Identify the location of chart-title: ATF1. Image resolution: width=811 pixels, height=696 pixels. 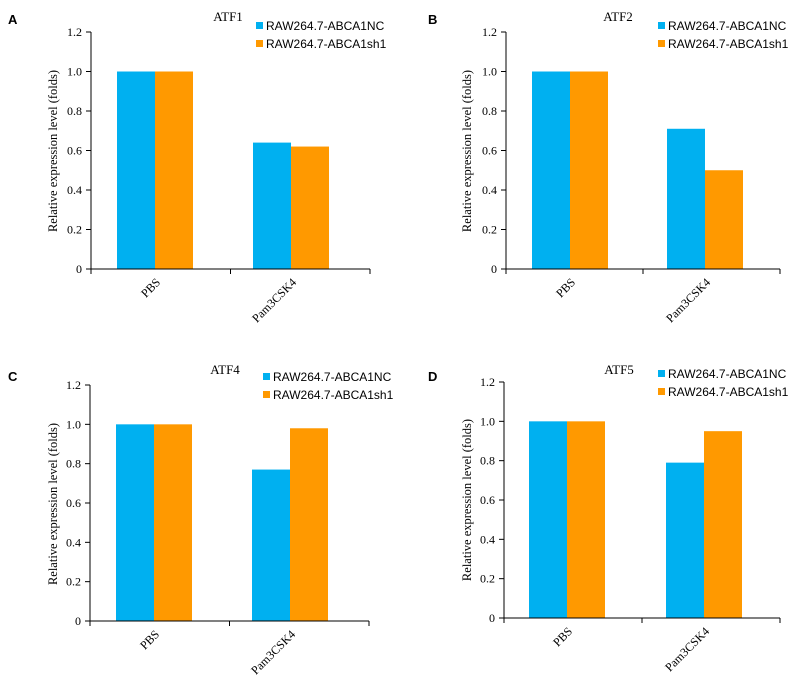
(228, 16).